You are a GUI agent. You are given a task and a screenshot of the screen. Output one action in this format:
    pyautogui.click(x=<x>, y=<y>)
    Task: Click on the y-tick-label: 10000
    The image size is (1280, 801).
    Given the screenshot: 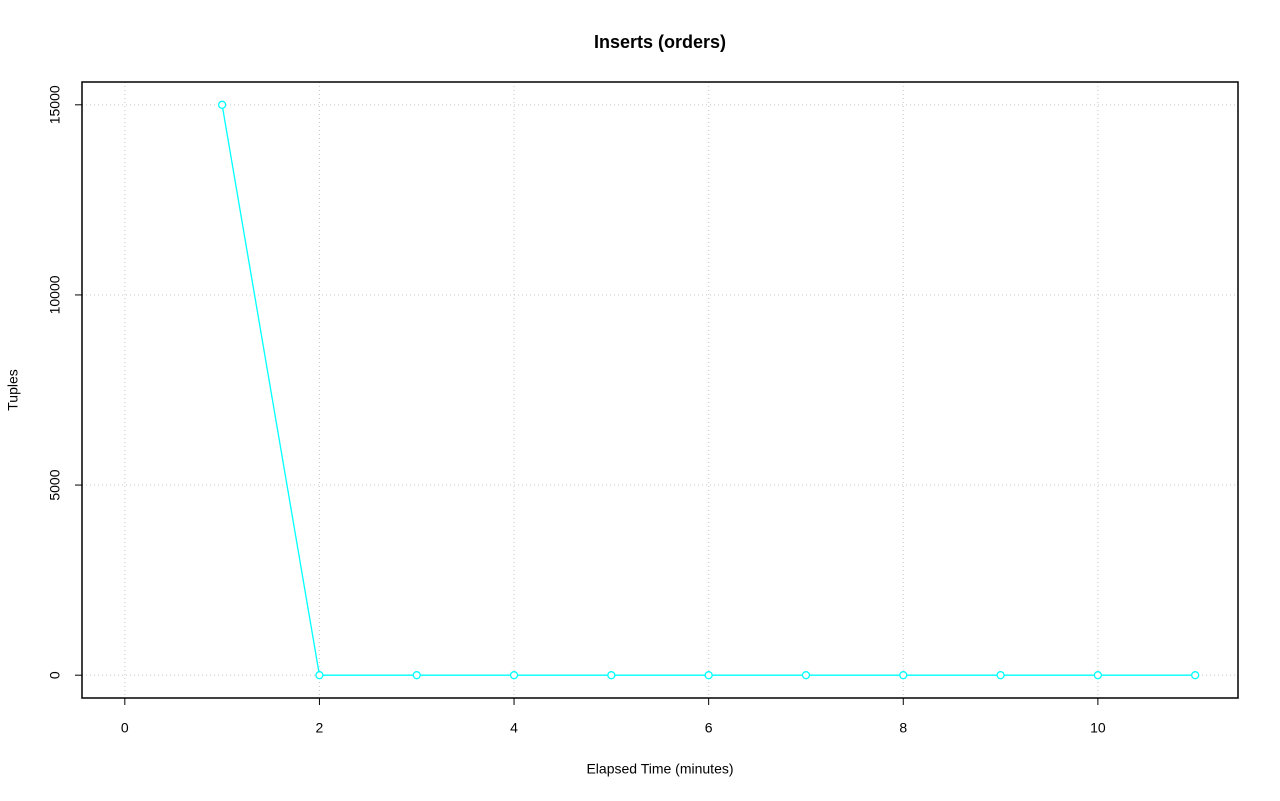 What is the action you would take?
    pyautogui.click(x=55, y=294)
    